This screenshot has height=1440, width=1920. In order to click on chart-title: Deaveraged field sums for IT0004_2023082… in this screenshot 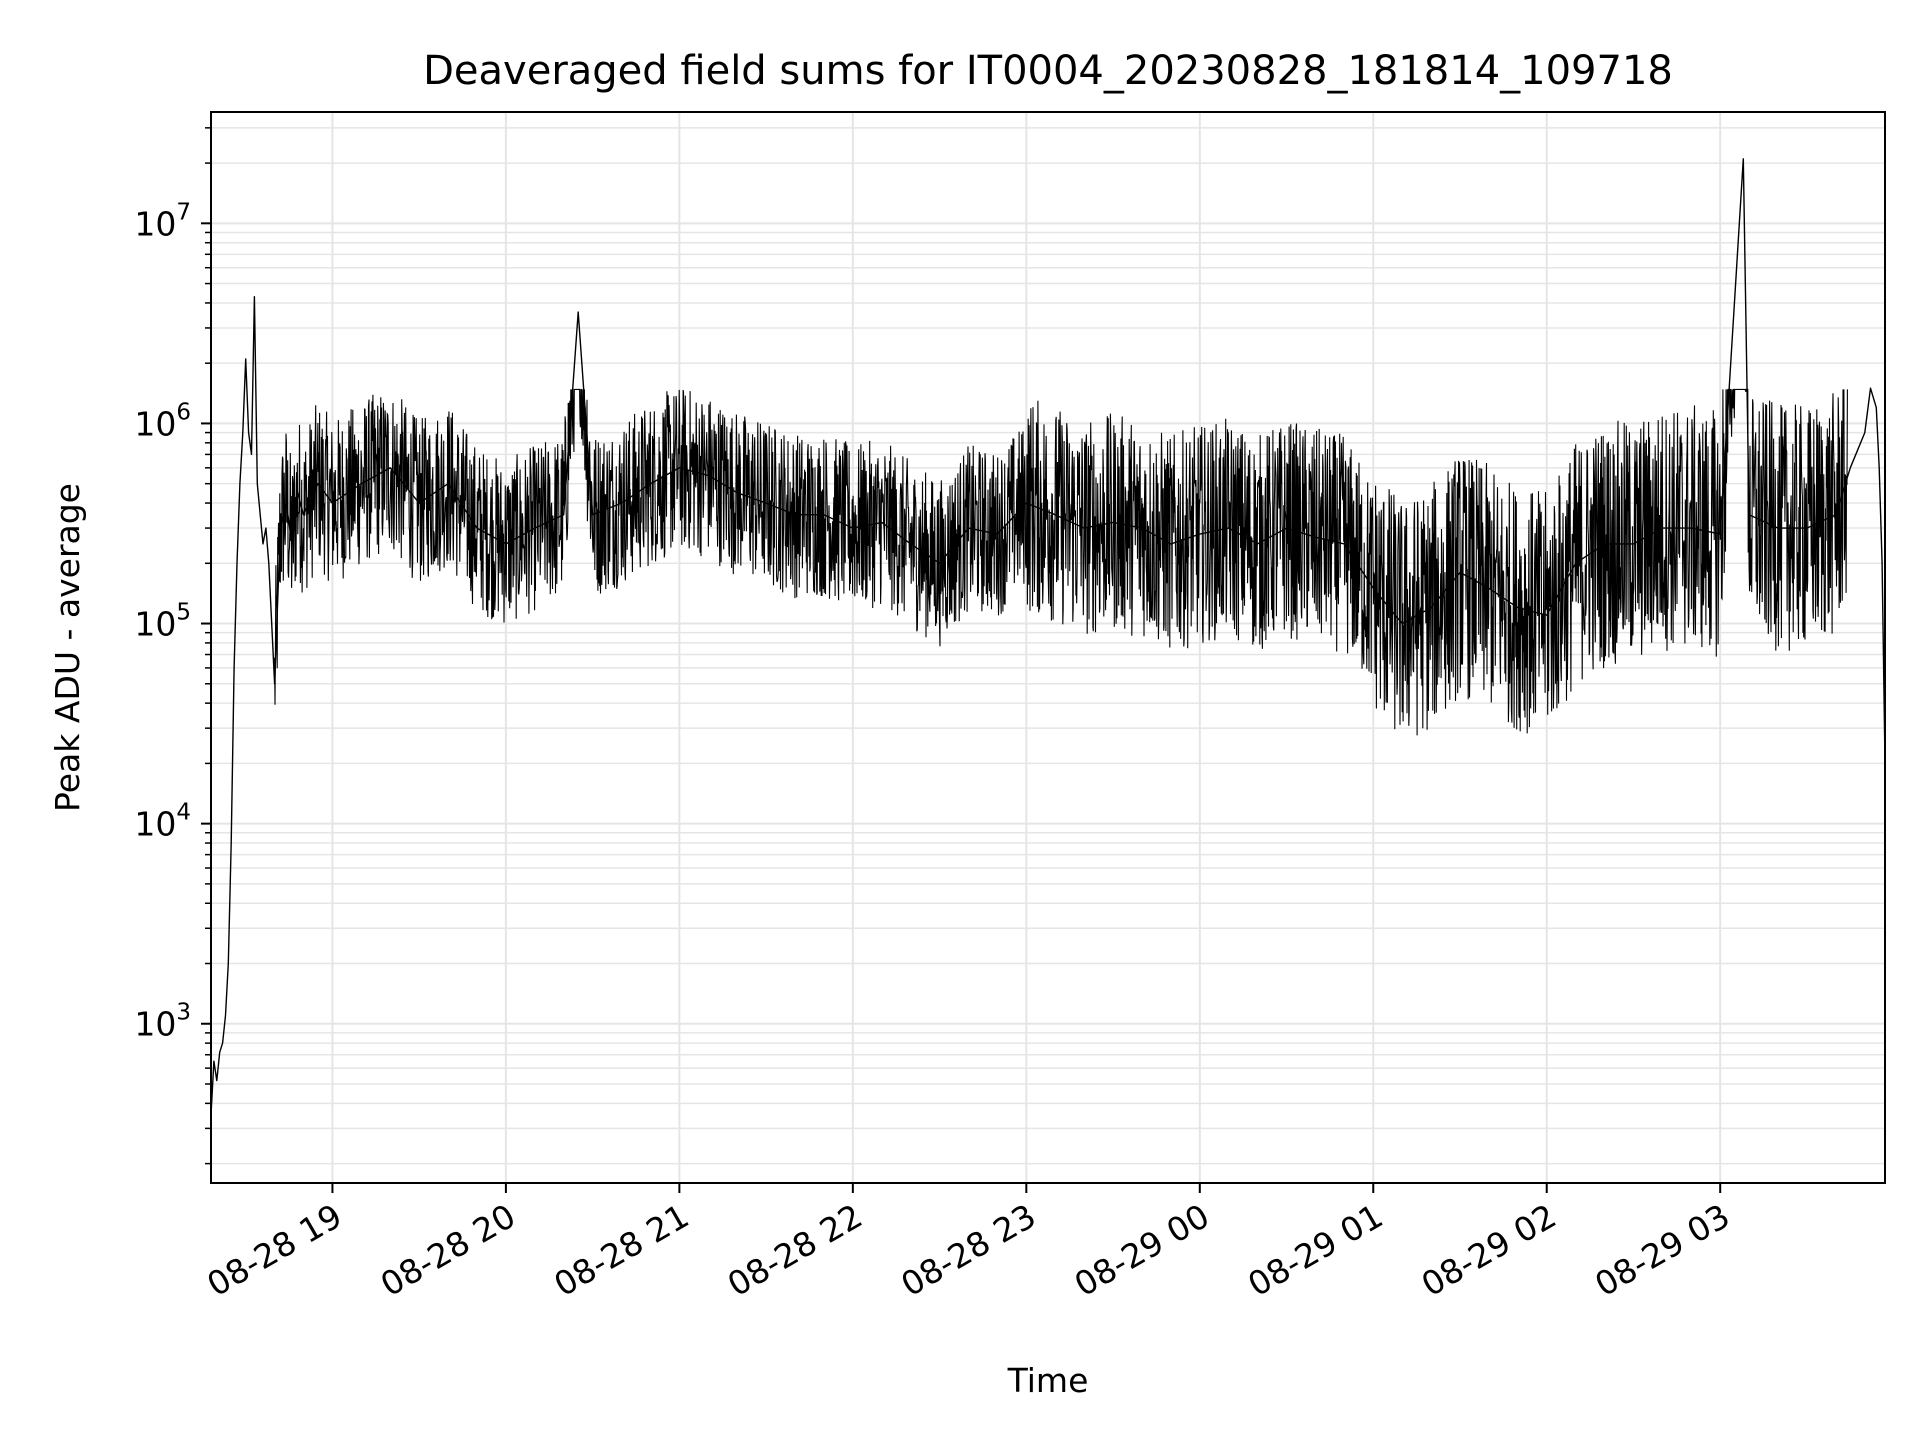, I will do `click(1048, 71)`.